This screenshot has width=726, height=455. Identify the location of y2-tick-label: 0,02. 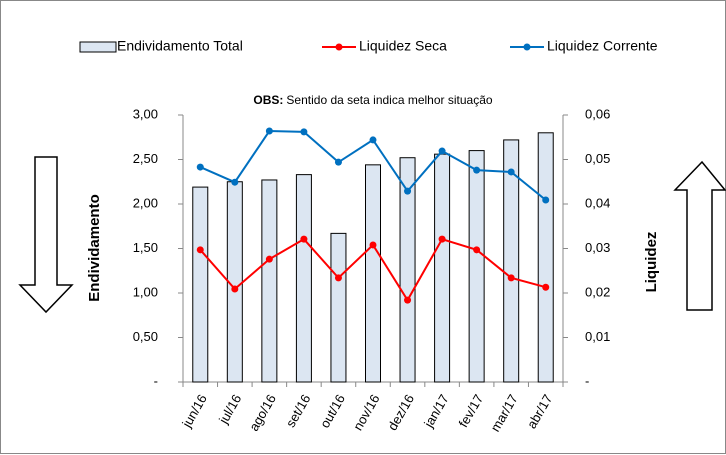
(597, 291).